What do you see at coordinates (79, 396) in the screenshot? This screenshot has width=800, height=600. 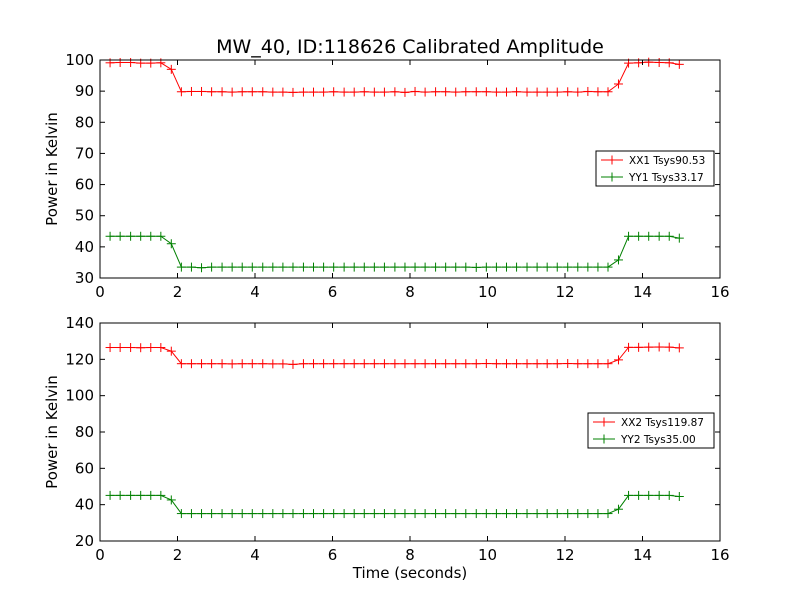 I see `y-tick-label: 100` at bounding box center [79, 396].